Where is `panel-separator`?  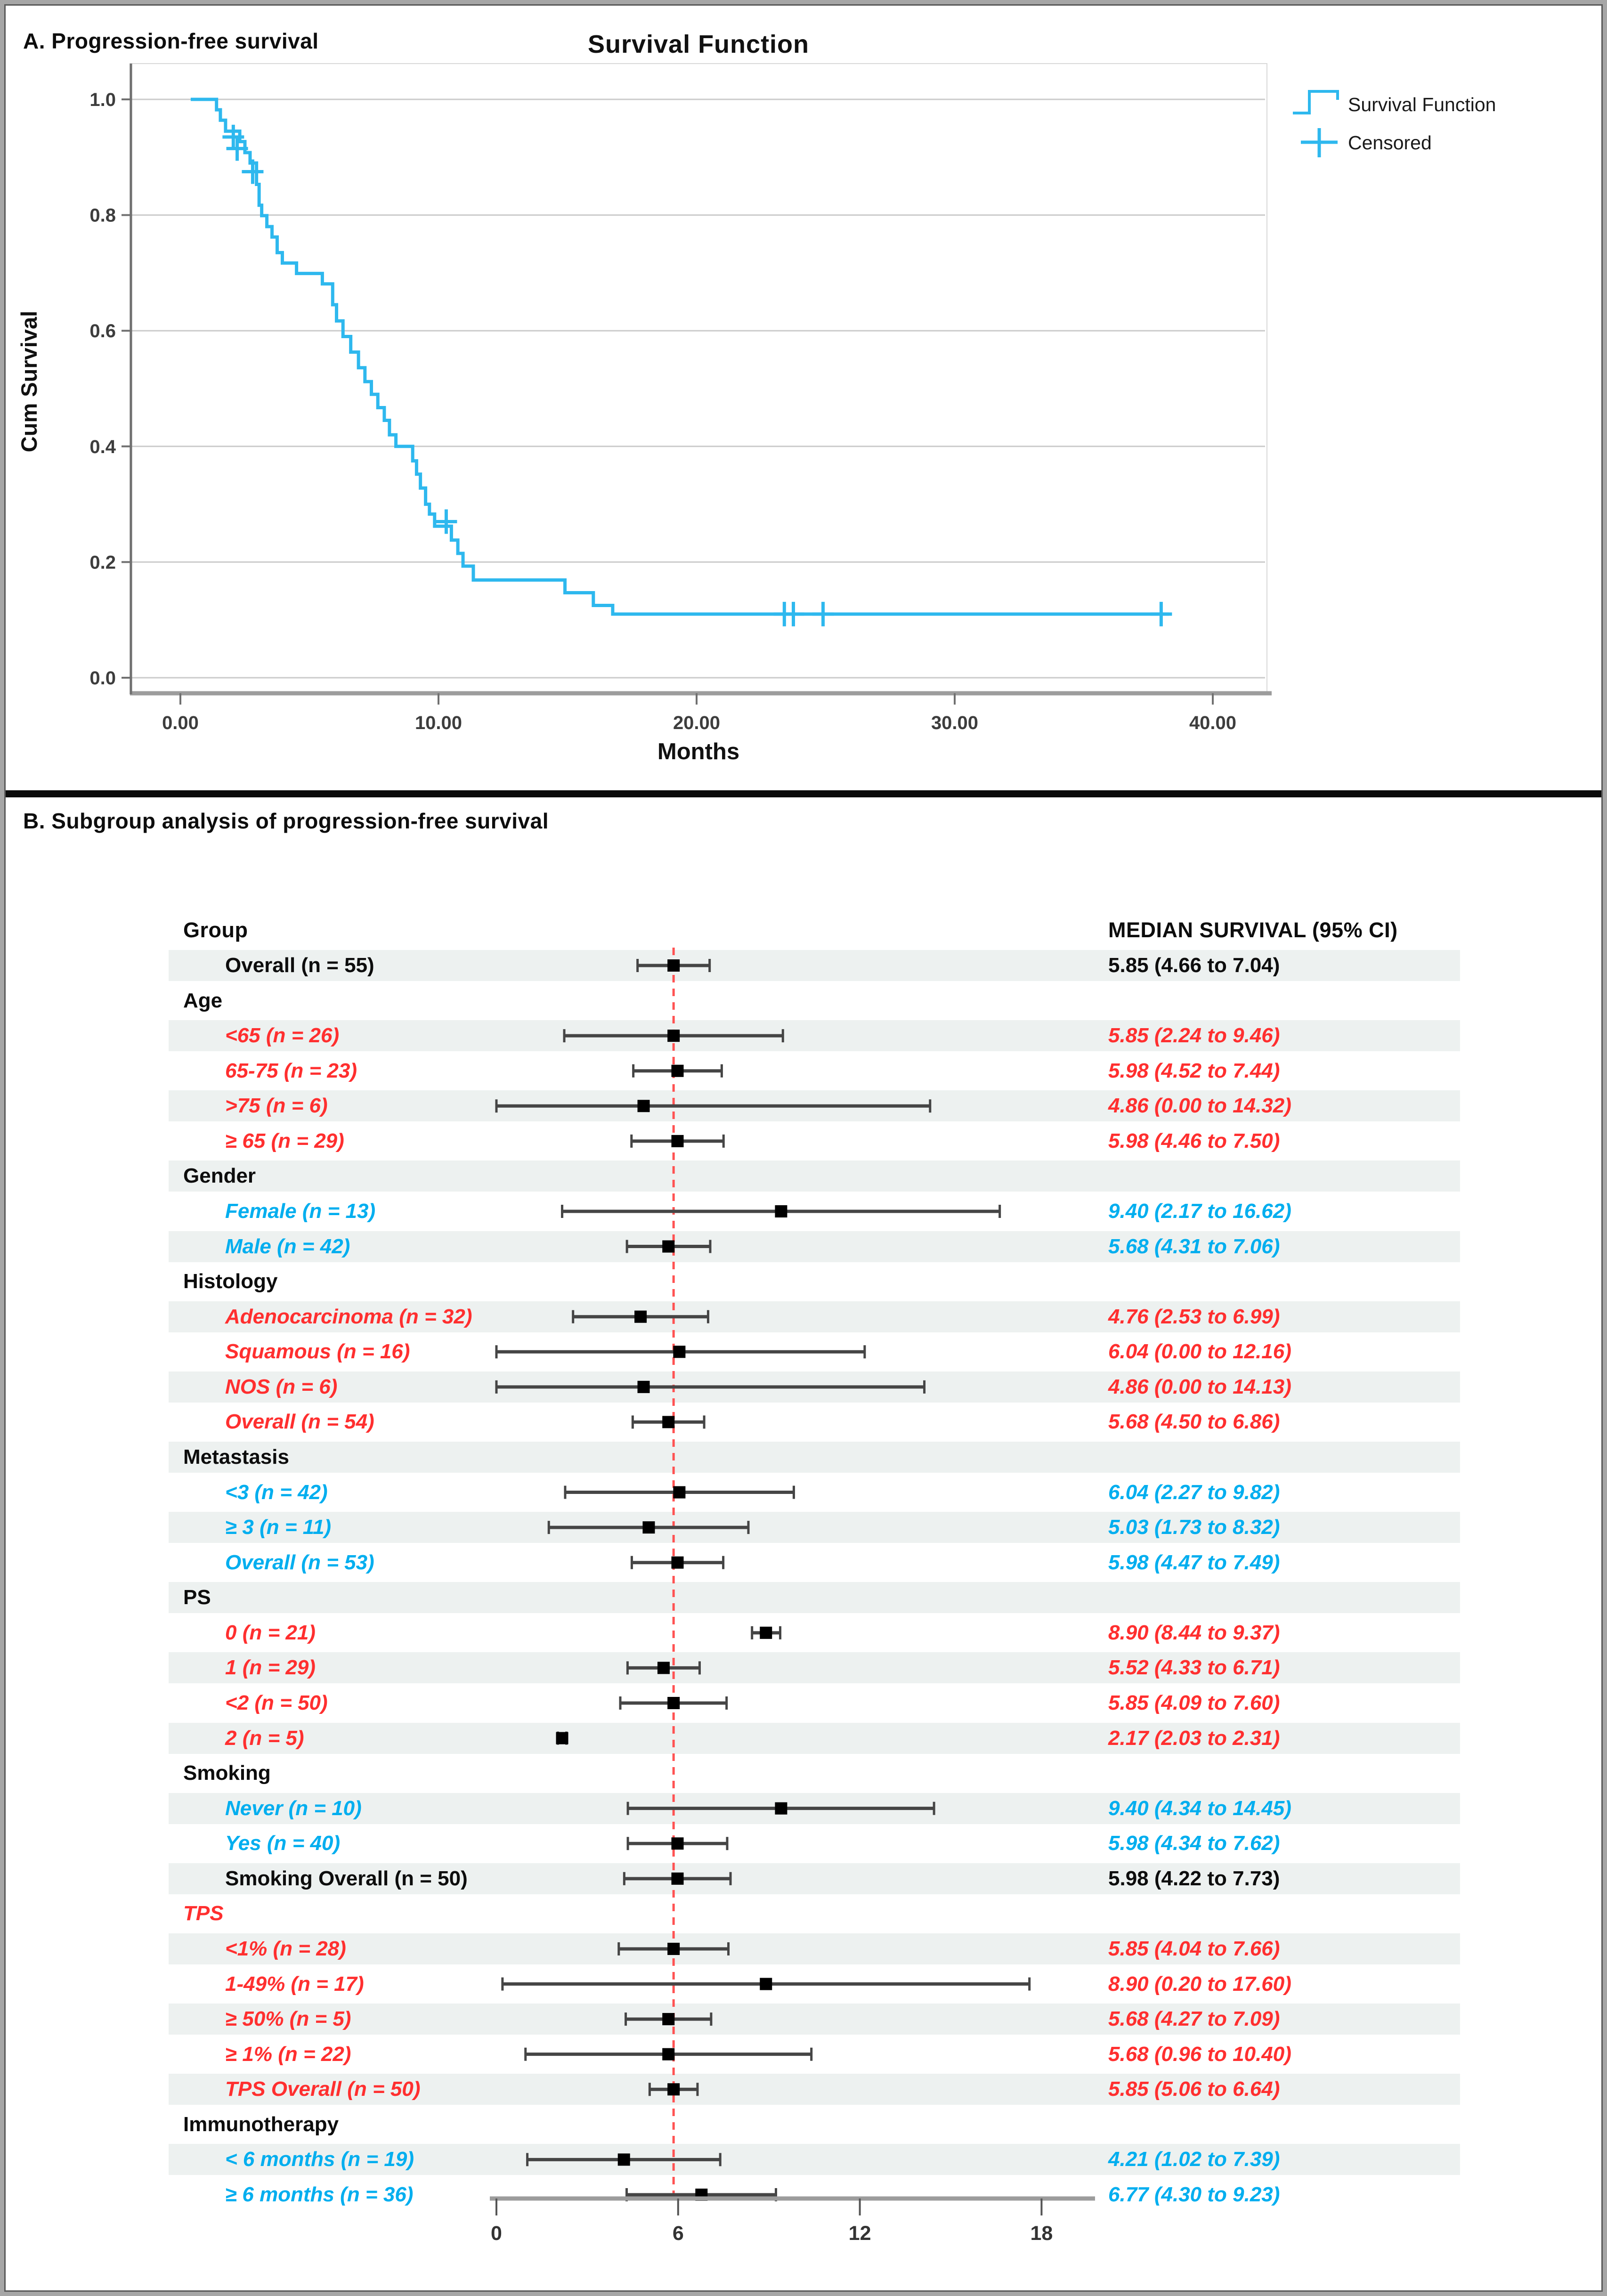 panel-separator is located at coordinates (803, 794).